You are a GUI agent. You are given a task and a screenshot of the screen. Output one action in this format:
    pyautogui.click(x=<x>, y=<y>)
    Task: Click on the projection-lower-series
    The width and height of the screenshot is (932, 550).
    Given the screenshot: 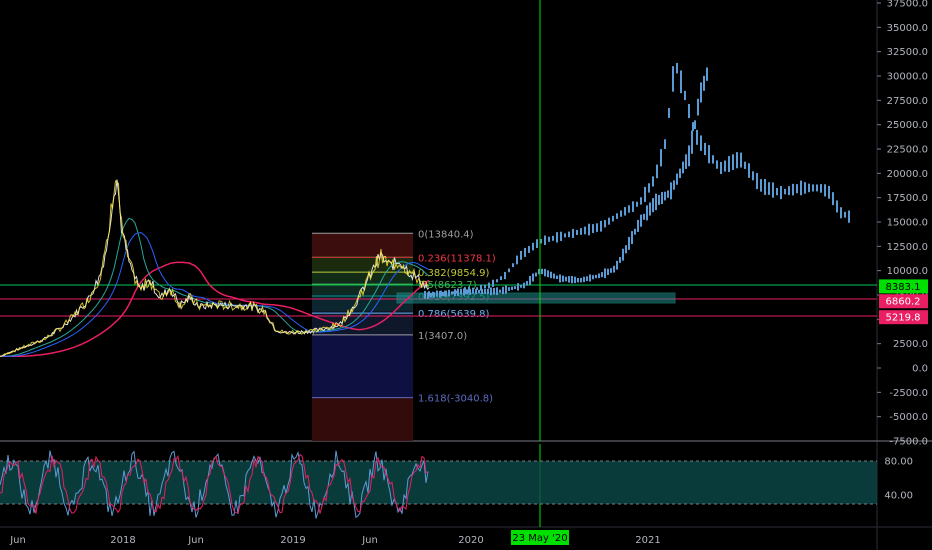 What is the action you would take?
    pyautogui.click(x=566, y=183)
    